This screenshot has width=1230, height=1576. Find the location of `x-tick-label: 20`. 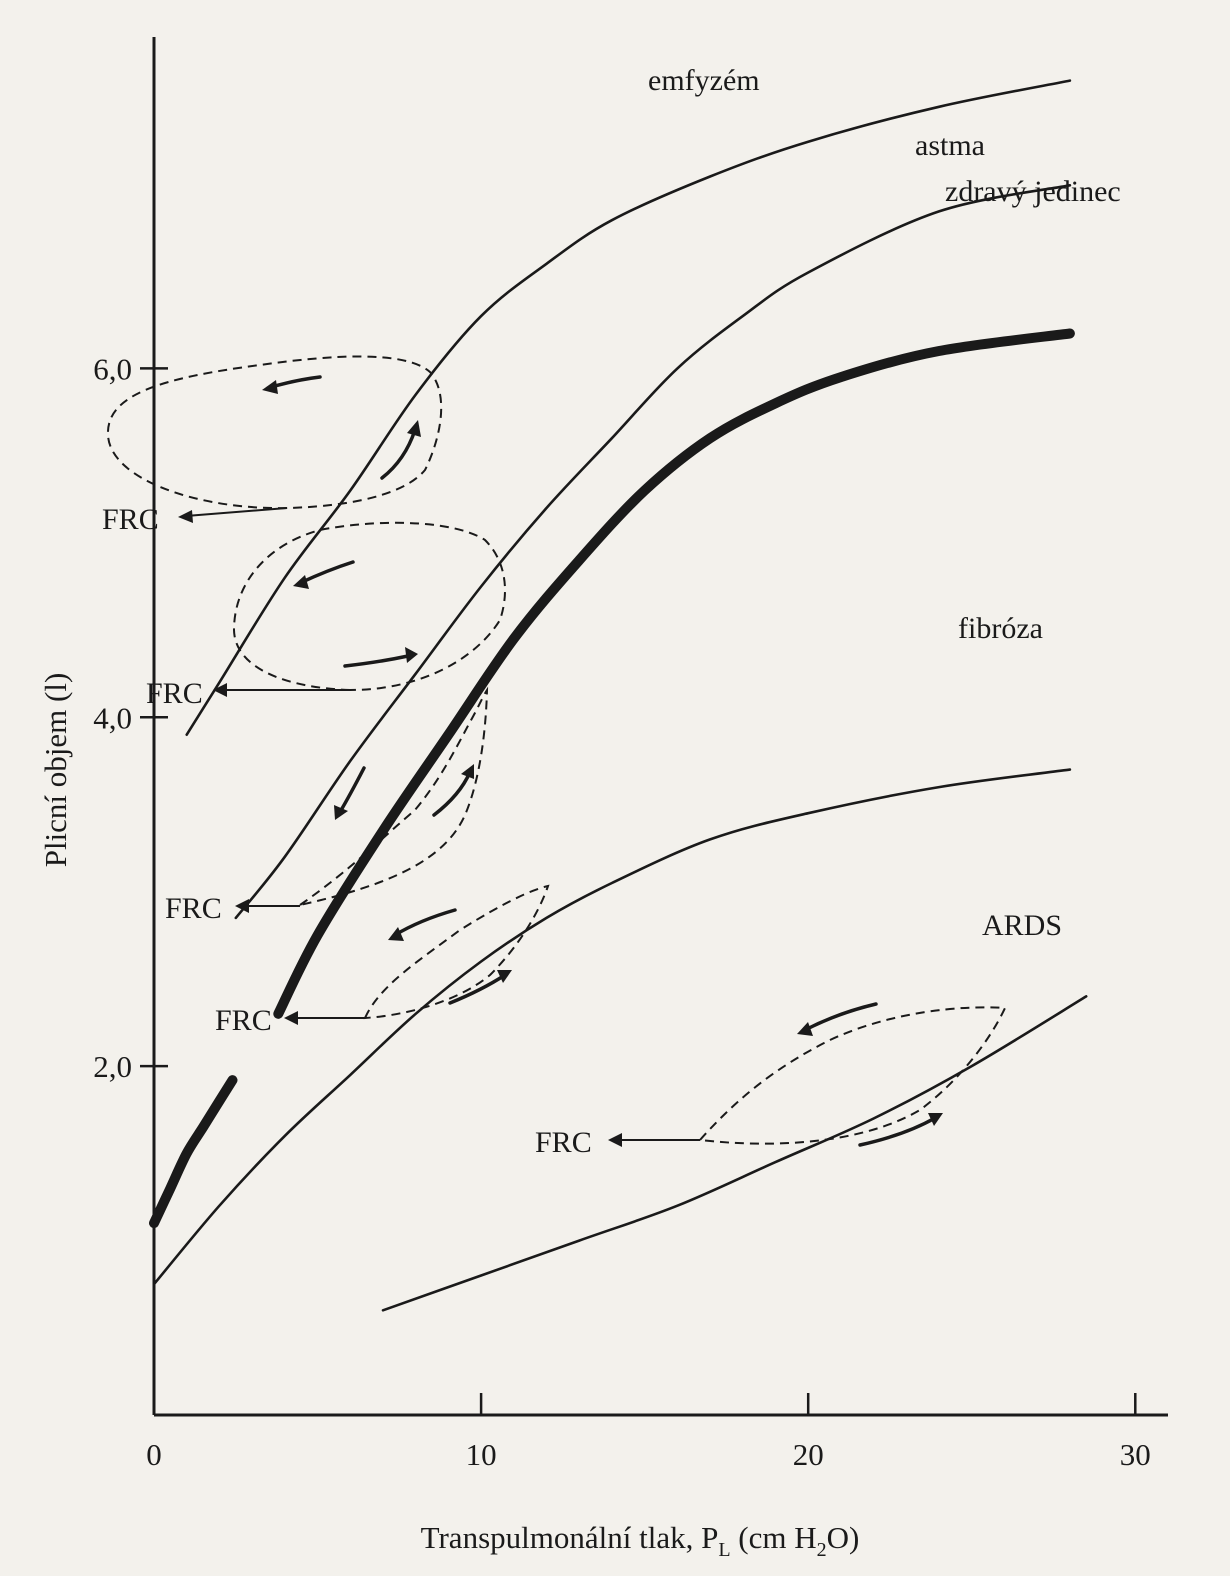

x-tick-label: 20 is located at coordinates (808, 1454).